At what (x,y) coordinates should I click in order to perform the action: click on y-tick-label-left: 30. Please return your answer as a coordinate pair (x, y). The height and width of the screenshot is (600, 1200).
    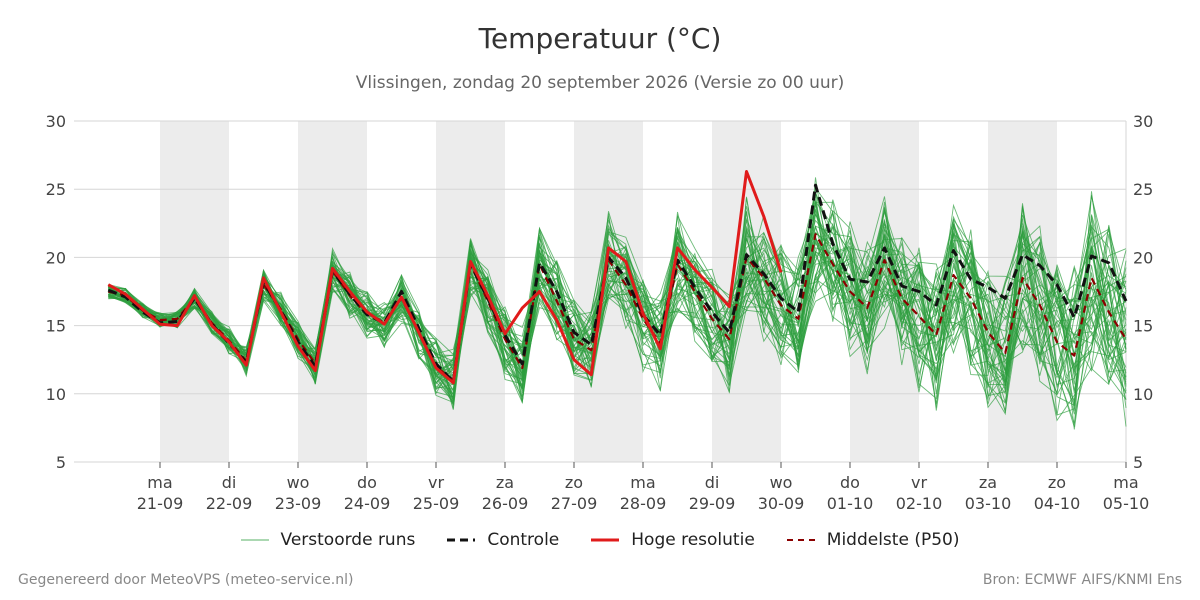
    Looking at the image, I should click on (56, 121).